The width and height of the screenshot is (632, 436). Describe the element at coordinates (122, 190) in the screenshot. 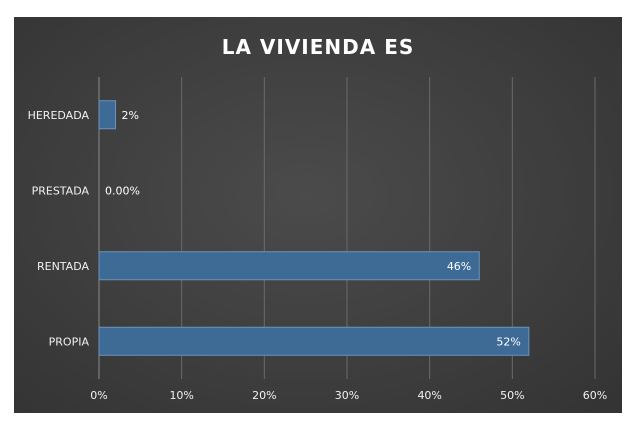

I see `data-label-prestada: 0.00%` at that location.